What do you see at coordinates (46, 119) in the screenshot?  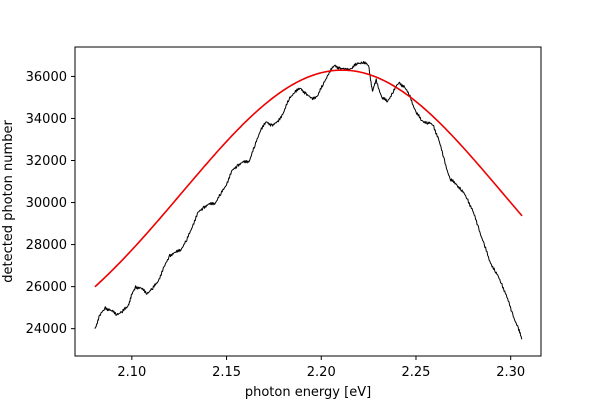 I see `y-tick-label: 34000` at bounding box center [46, 119].